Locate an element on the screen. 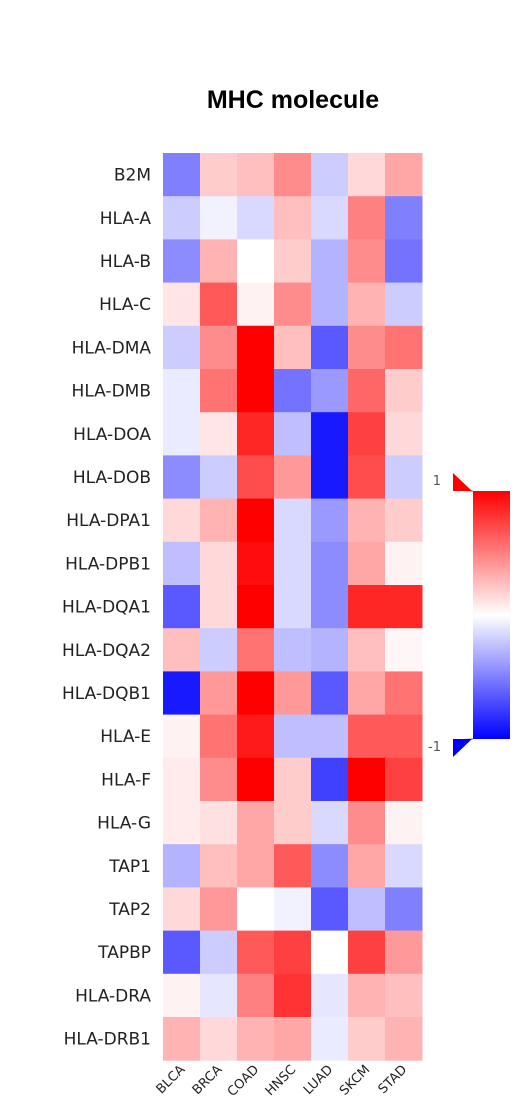 Image resolution: width=517 pixels, height=1113 pixels. row-label: HLA-DMA is located at coordinates (112, 348).